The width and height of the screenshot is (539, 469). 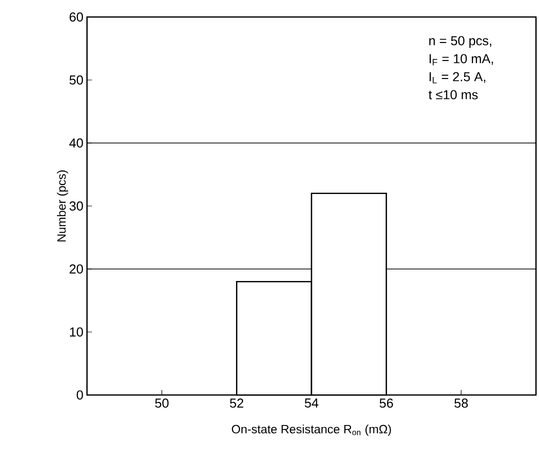 I want to click on annotation: I$_{L}$ = 2.5 A,, so click(x=458, y=78).